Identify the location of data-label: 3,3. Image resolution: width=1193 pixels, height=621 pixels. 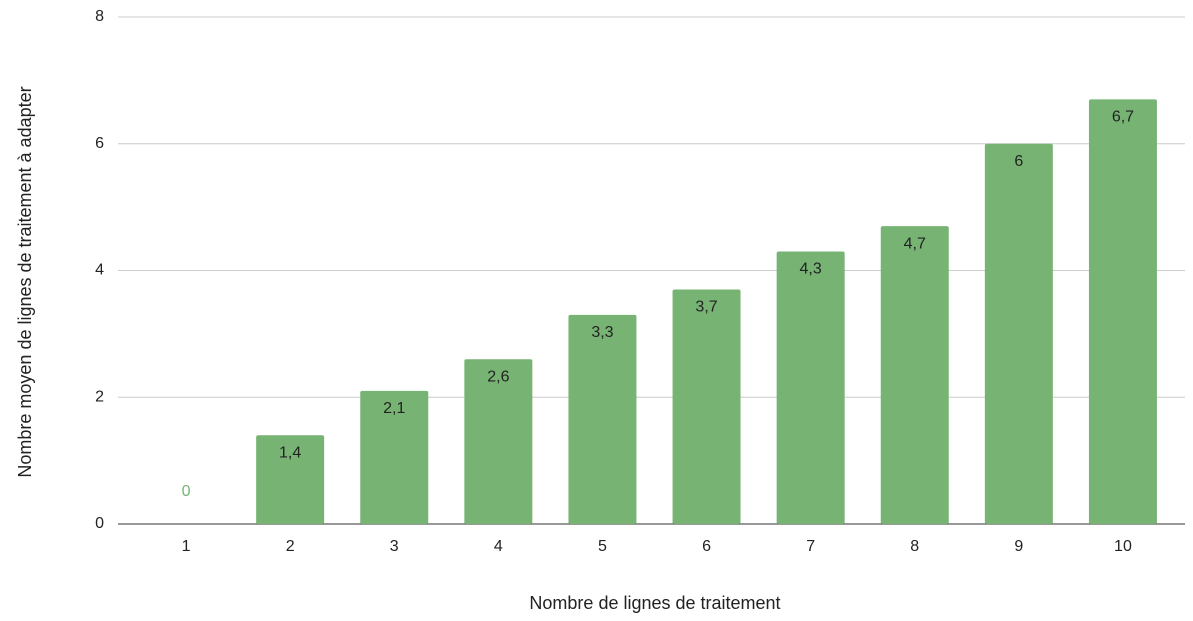
(602, 332).